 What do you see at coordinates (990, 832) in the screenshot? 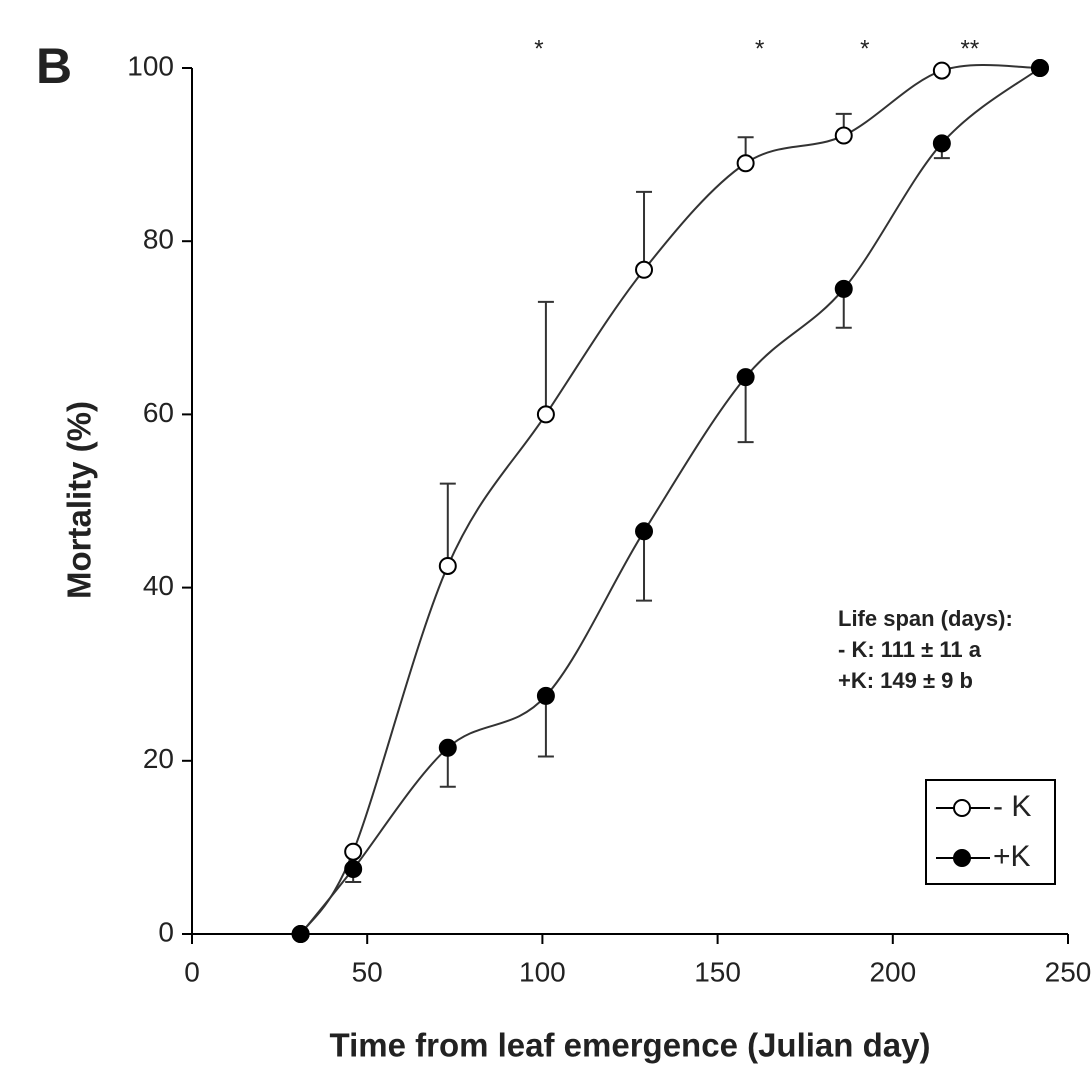
I see `legend-box` at bounding box center [990, 832].